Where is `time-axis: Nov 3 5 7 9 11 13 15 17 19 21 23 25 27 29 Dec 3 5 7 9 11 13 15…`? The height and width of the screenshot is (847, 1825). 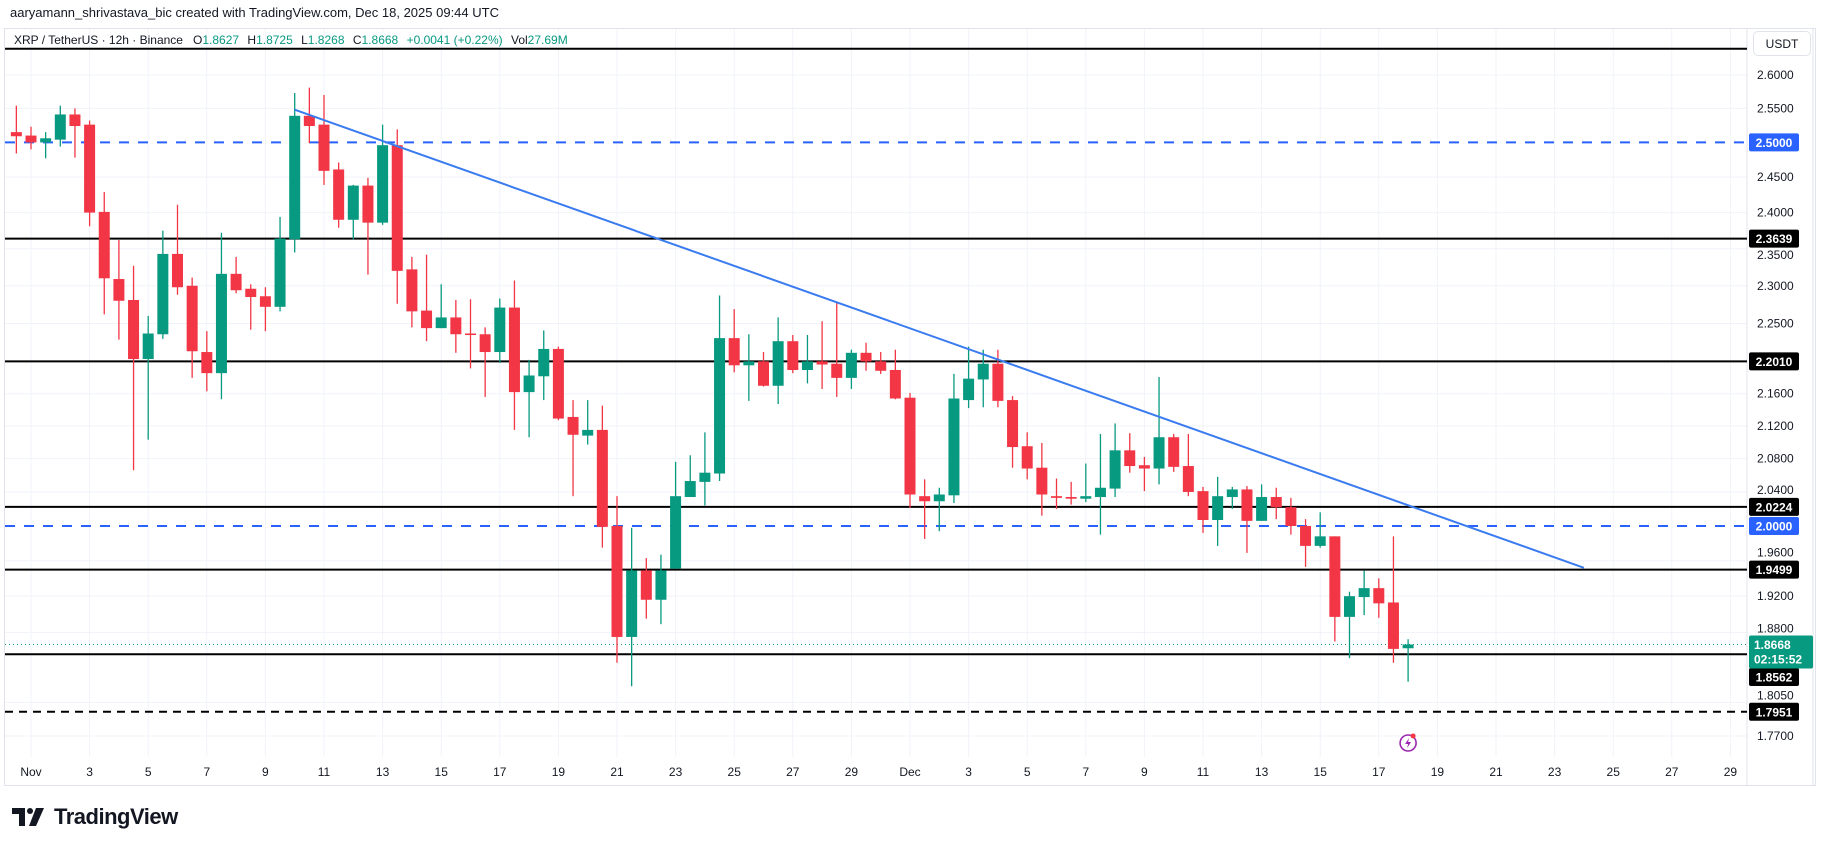 time-axis: Nov 3 5 7 9 11 13 15 17 19 21 23 25 27 29 Dec 3 5 7 9 11 13 15… is located at coordinates (878, 772).